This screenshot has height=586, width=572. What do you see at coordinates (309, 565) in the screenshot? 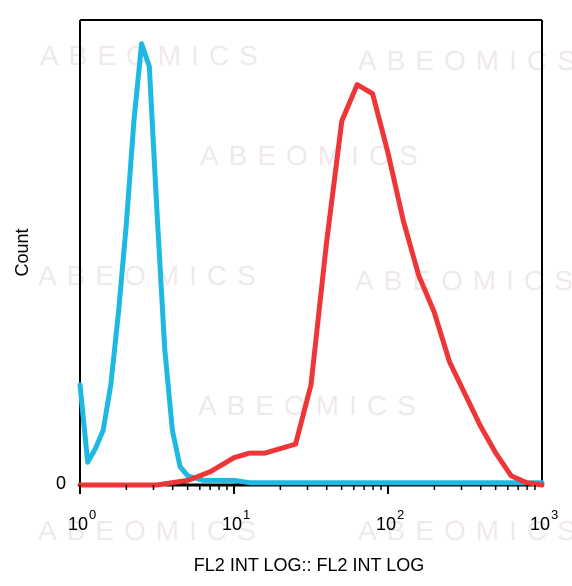
I see `x-axis-label: FL2 INT LOG:: FL2 INT LOG` at bounding box center [309, 565].